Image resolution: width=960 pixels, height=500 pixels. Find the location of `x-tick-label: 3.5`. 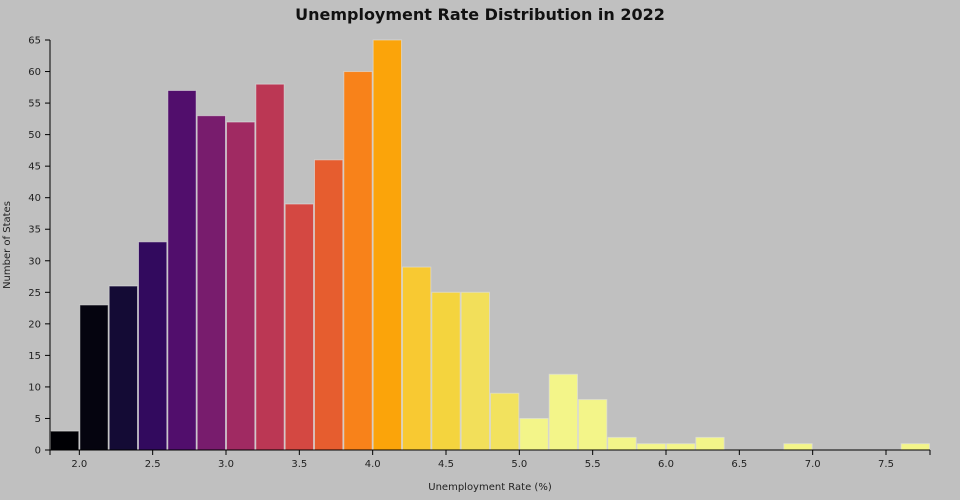

x-tick-label: 3.5 is located at coordinates (299, 464).